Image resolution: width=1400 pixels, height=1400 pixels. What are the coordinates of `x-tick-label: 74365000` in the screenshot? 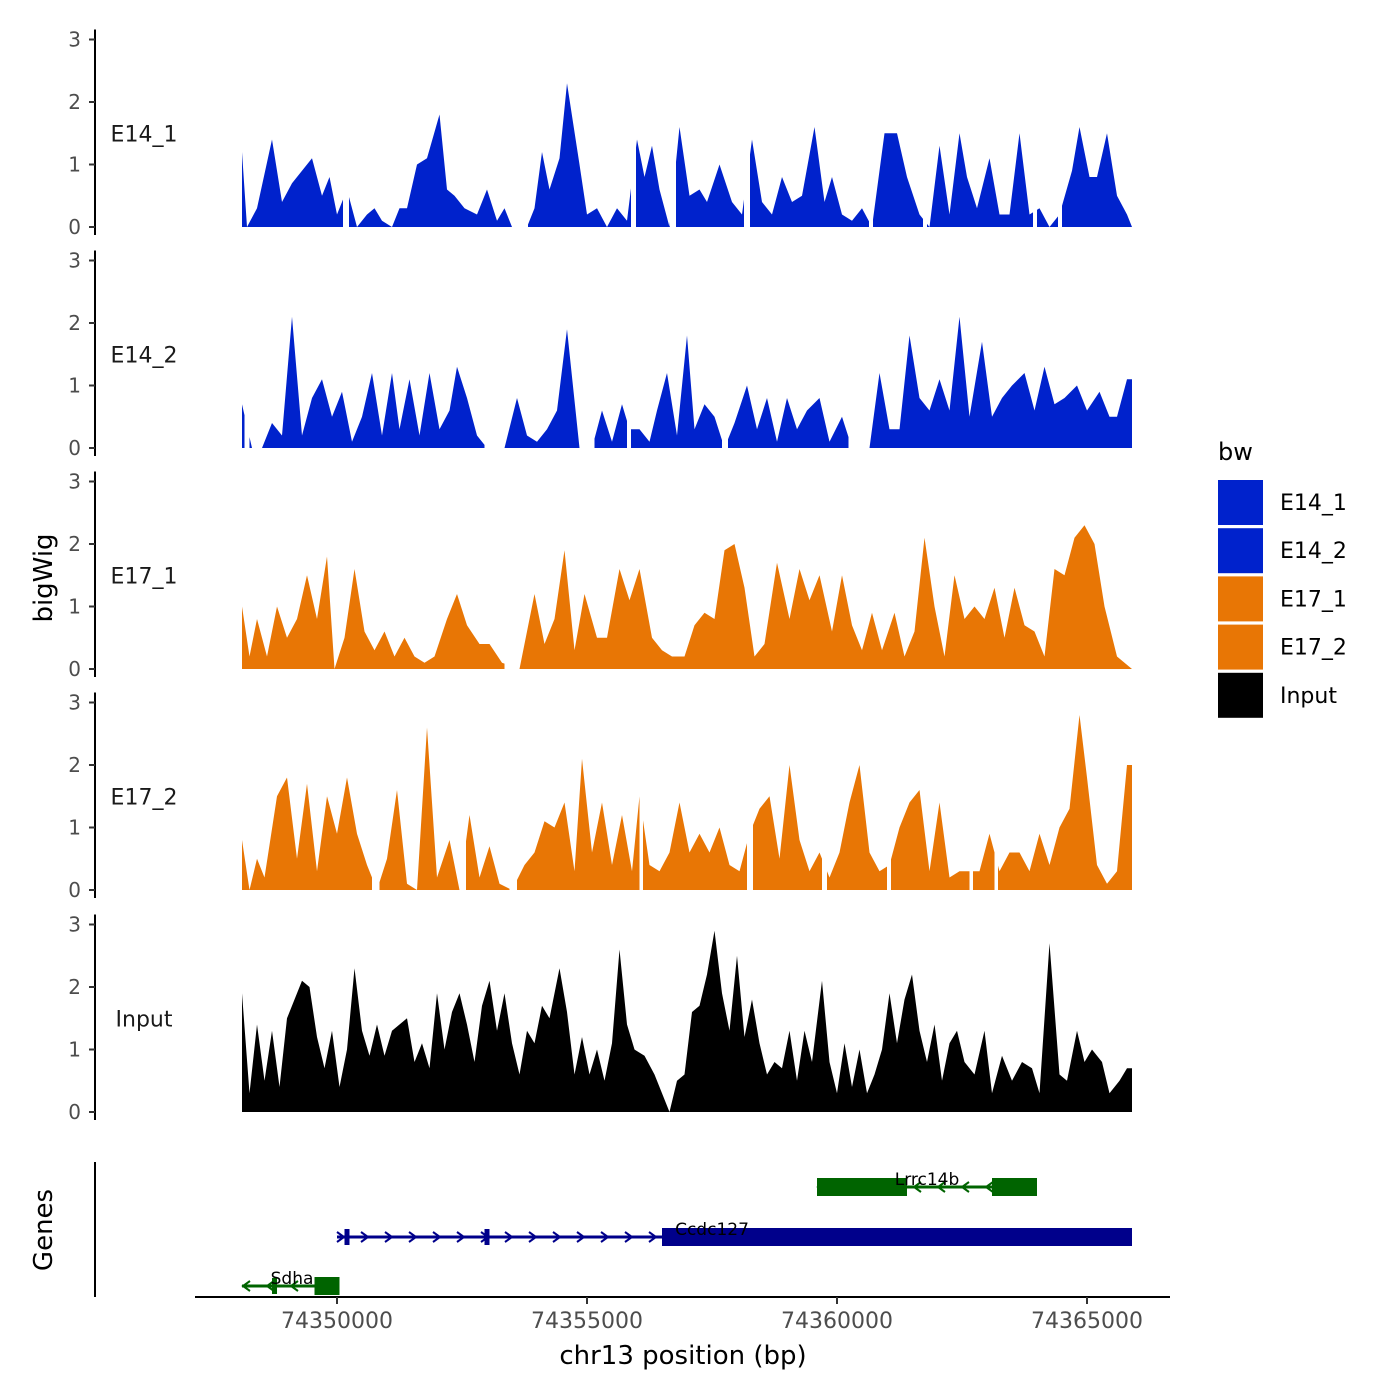 It's located at (1087, 1321).